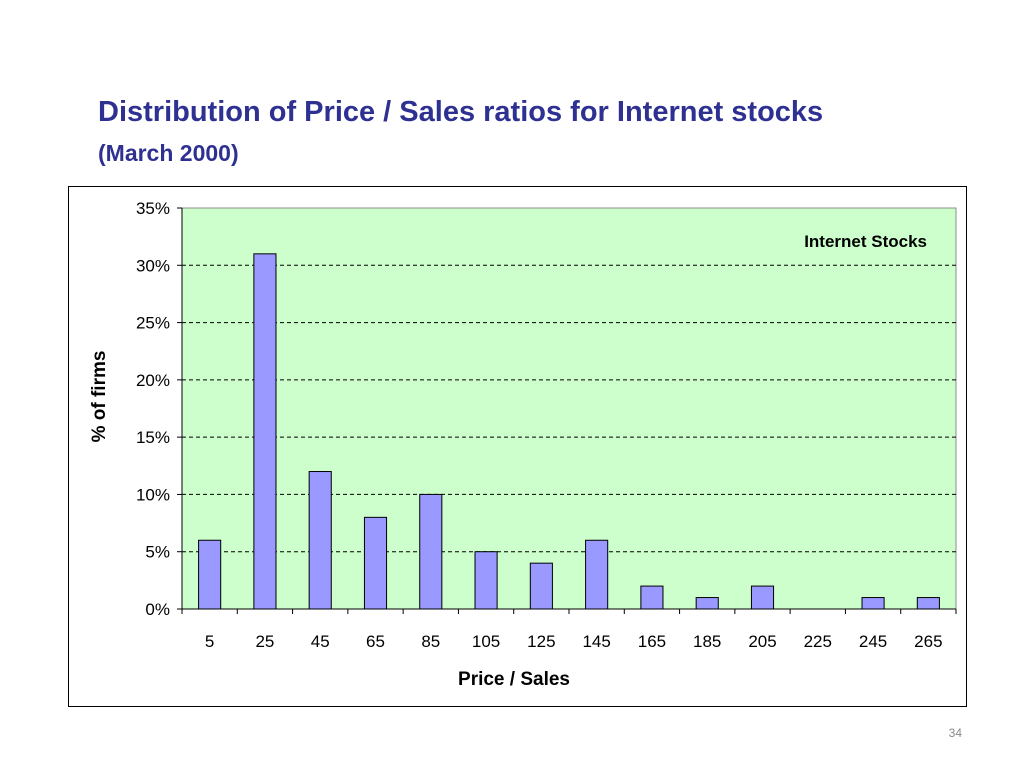 The height and width of the screenshot is (768, 1024). I want to click on x-tick-label: 45, so click(320, 641).